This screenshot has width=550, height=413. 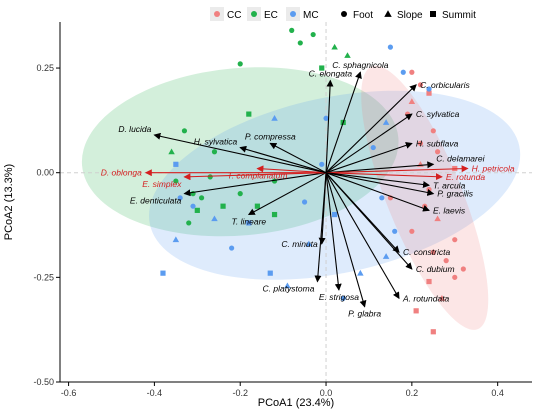 What do you see at coordinates (45, 173) in the screenshot?
I see `y-tick-label: 0.00` at bounding box center [45, 173].